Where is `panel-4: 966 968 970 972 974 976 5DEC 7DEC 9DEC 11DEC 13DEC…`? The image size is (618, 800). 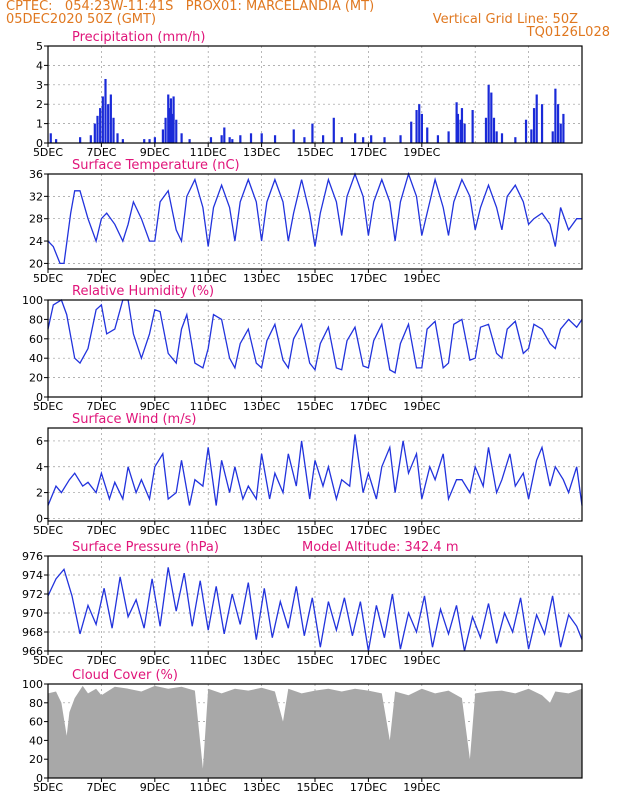 panel-4: 966 968 970 972 974 976 5DEC 7DEC 9DEC 11DEC 13DEC… is located at coordinates (302, 603).